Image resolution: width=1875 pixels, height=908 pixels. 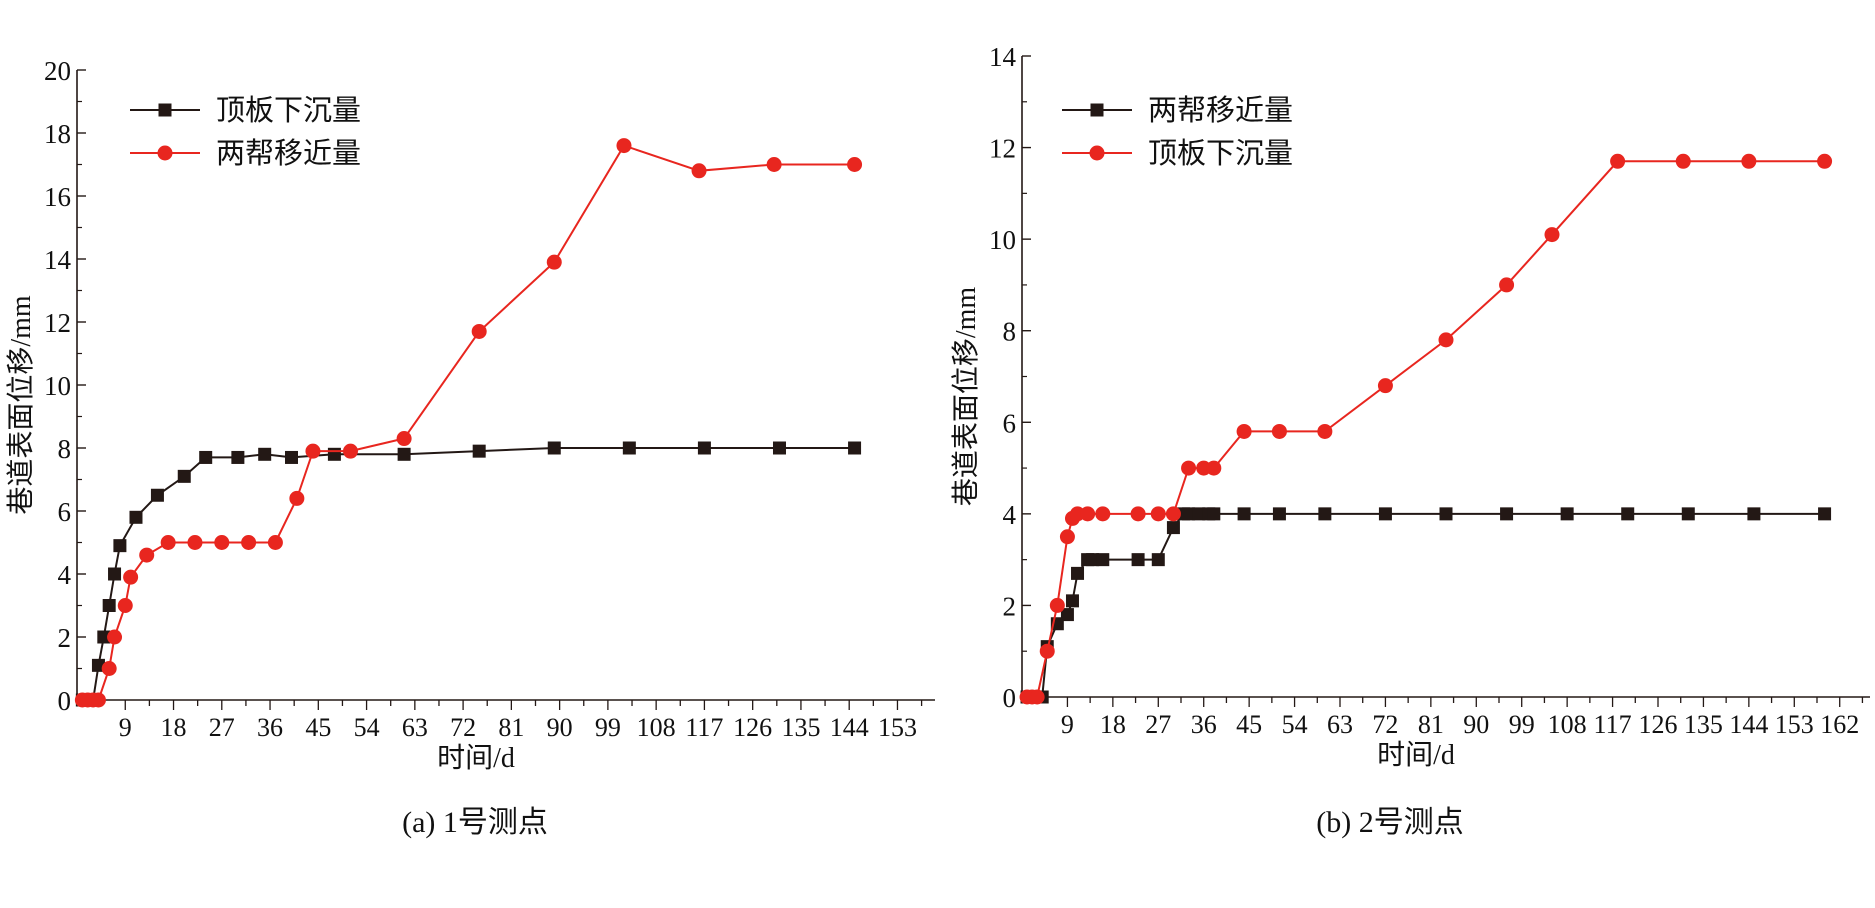 What do you see at coordinates (1158, 724) in the screenshot?
I see `x-tick-label: 27` at bounding box center [1158, 724].